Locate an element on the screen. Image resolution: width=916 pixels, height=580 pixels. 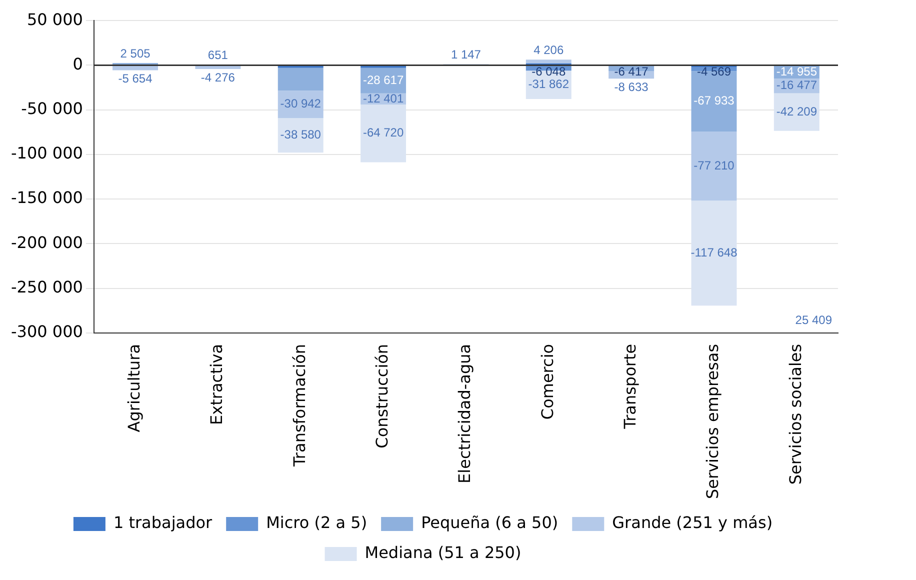
x-tick-label: Servicios empresas is located at coordinates (712, 421).